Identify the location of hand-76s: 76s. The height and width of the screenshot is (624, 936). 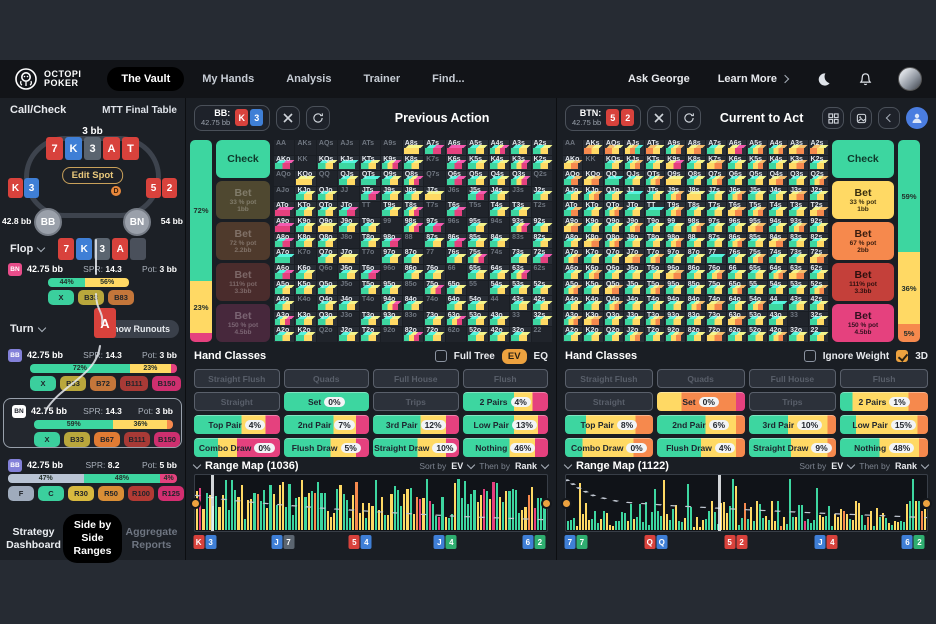
(456, 256).